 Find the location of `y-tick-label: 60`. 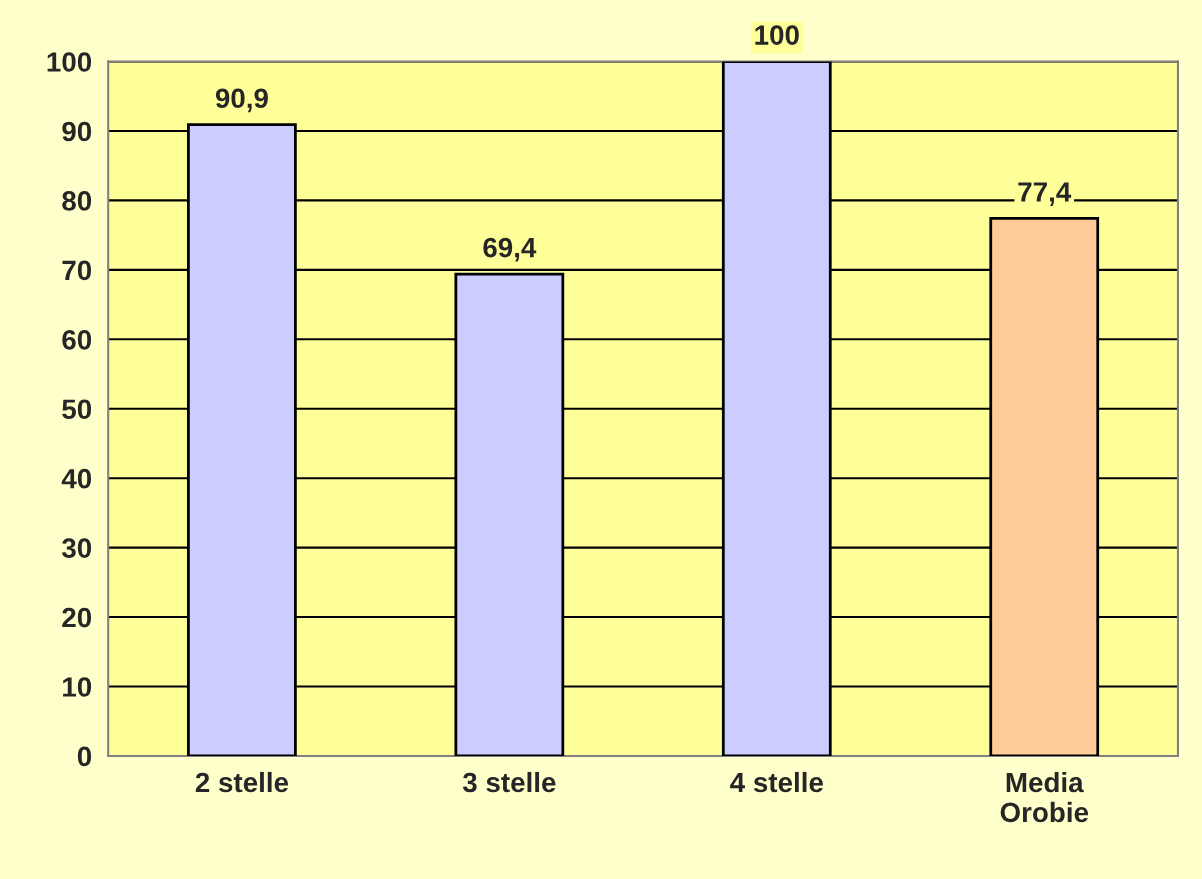

y-tick-label: 60 is located at coordinates (77, 339).